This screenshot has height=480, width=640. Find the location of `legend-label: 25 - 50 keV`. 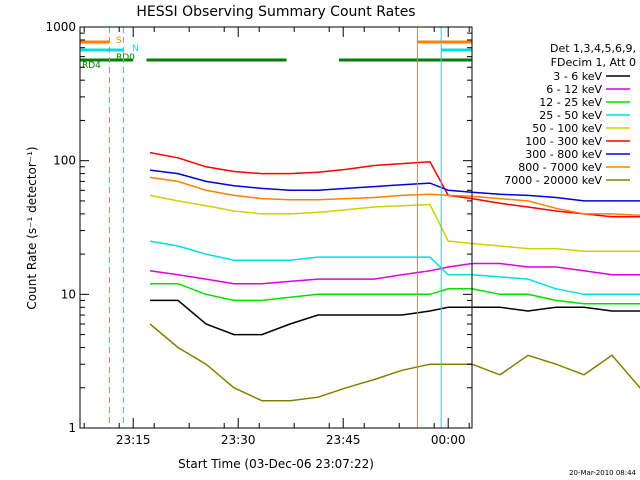

legend-label: 25 - 50 keV is located at coordinates (570, 115).